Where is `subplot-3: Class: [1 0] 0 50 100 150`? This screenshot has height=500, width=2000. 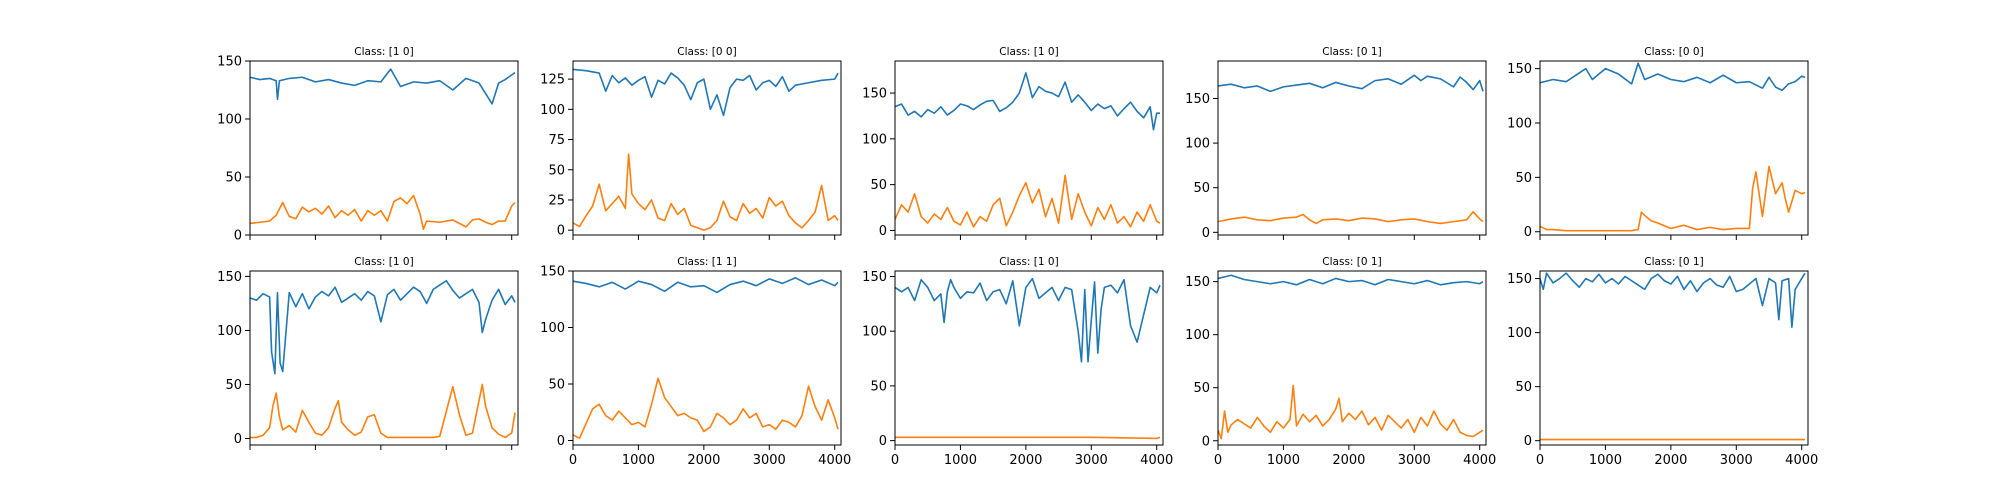 subplot-3: Class: [1 0] 0 50 100 150 is located at coordinates (1013, 143).